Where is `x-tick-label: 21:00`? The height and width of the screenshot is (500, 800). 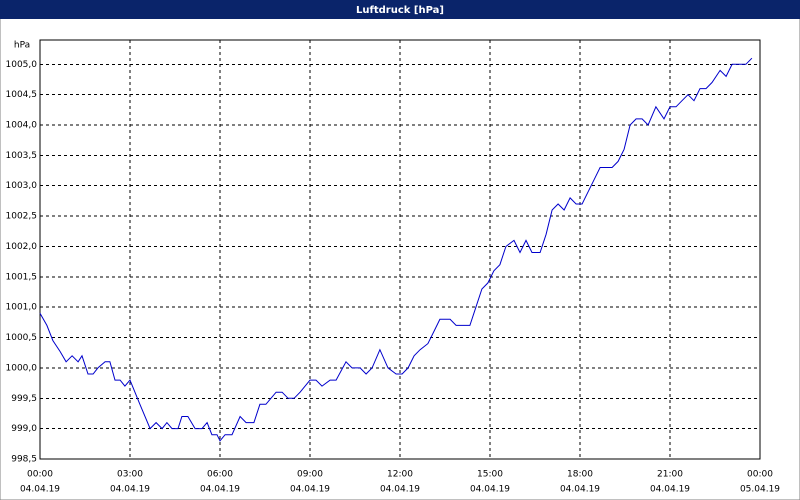 x-tick-label: 21:00 is located at coordinates (670, 475).